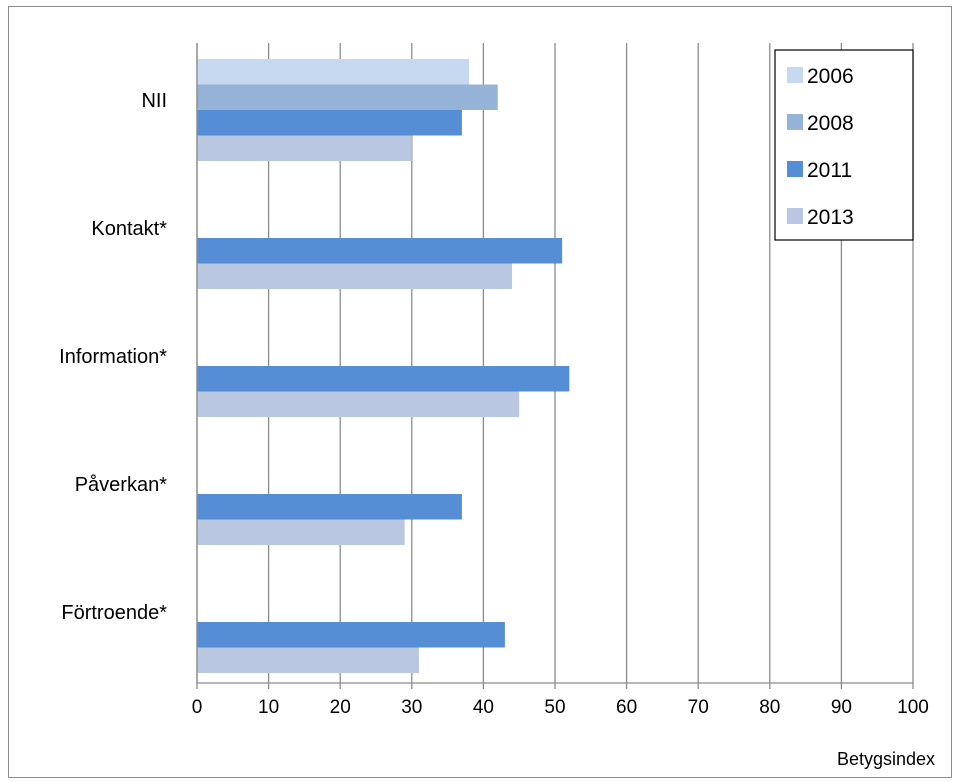  I want to click on legend-label-2006: 2006, so click(830, 76).